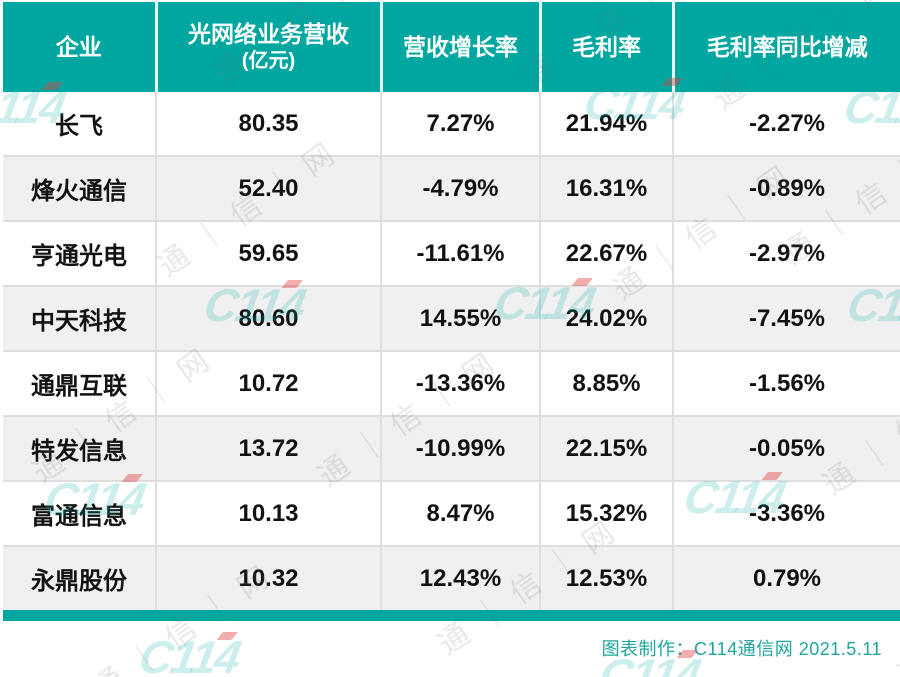  I want to click on col-header-margin: 毛利率, so click(607, 47).